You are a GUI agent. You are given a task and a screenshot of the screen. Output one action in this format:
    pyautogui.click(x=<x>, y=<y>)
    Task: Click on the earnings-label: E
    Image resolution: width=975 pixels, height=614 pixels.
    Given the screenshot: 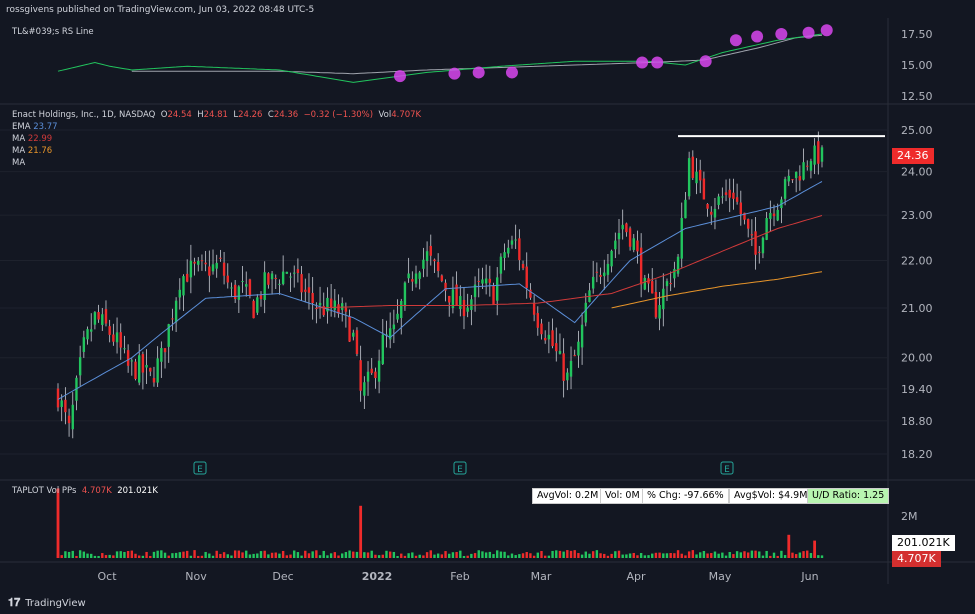 What is the action you would take?
    pyautogui.click(x=460, y=470)
    